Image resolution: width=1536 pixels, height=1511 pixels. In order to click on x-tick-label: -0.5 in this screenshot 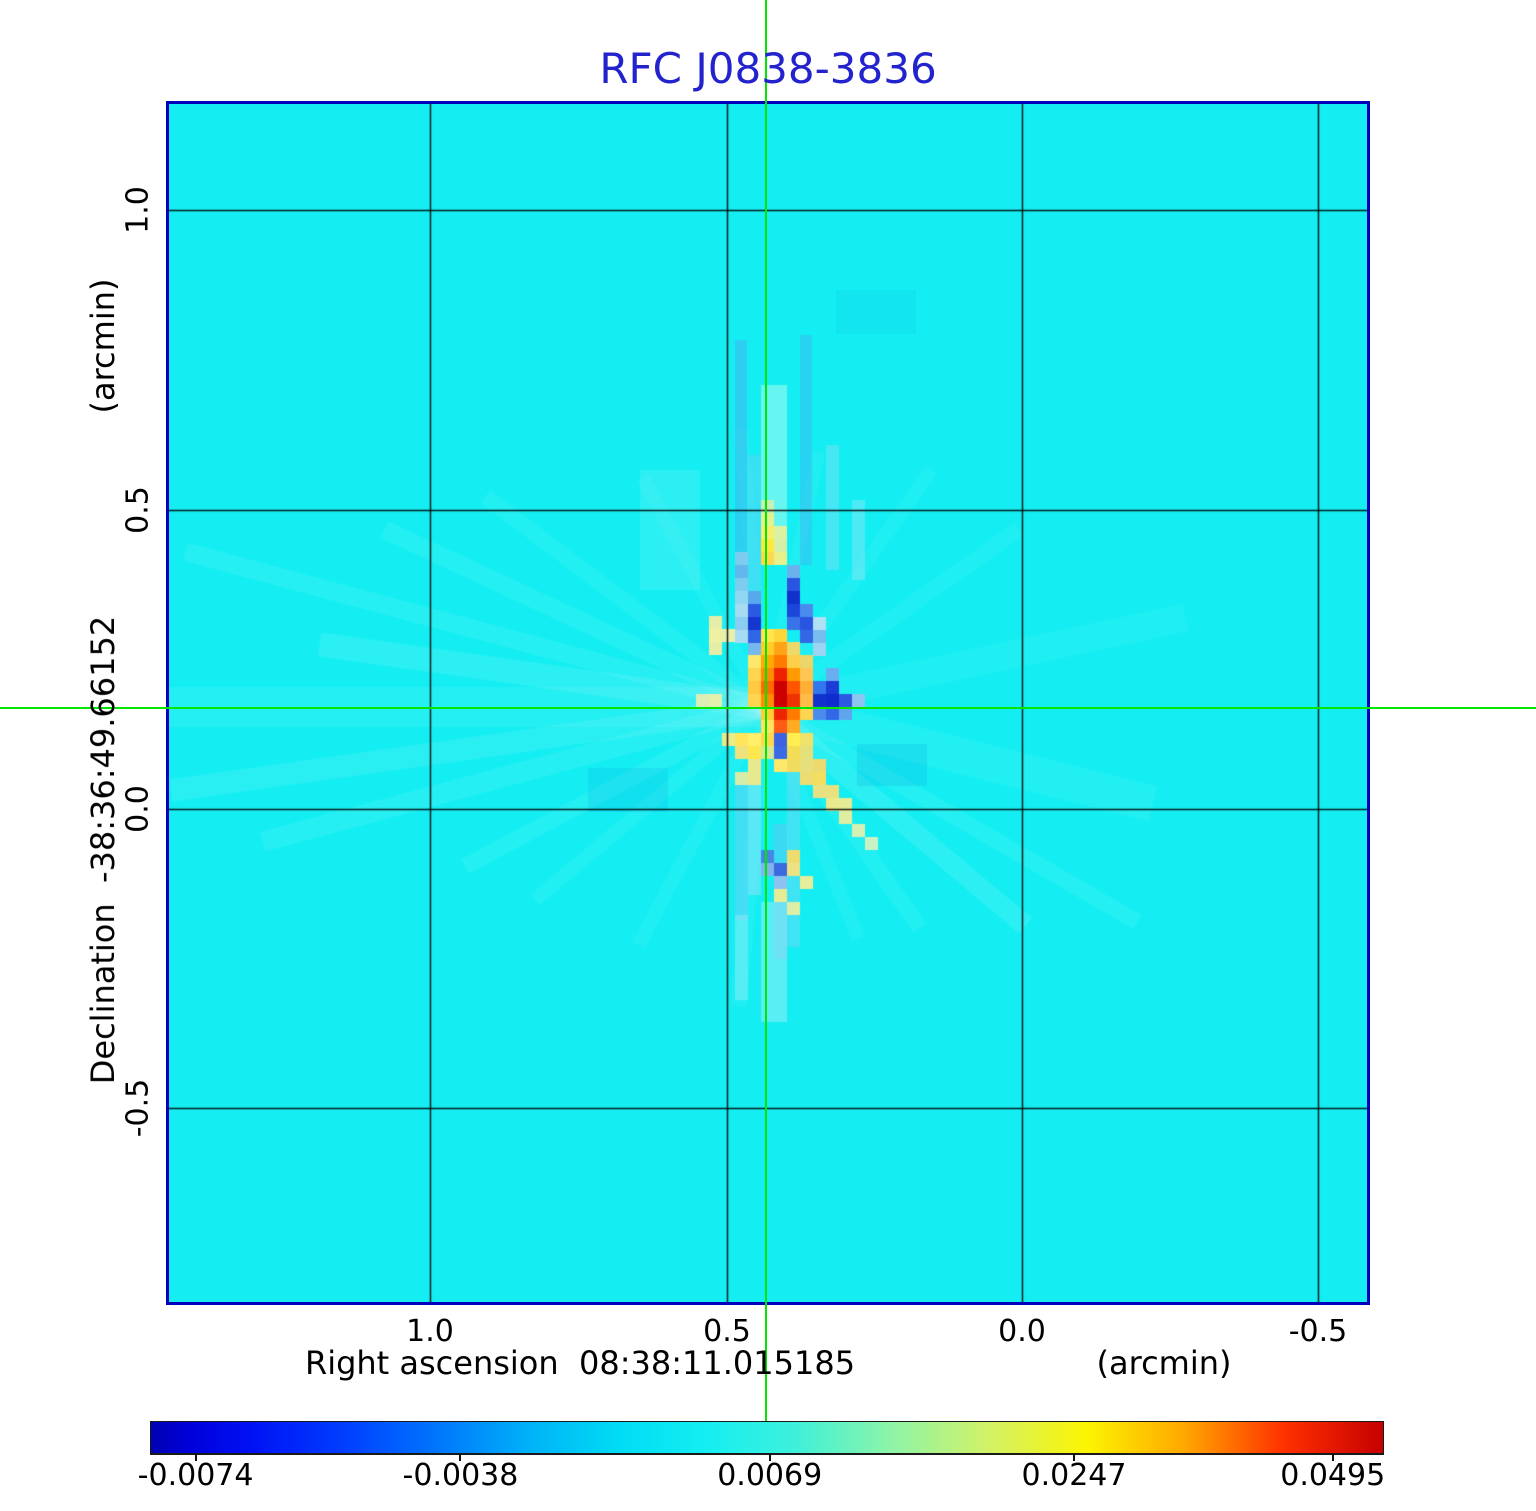, I will do `click(1318, 1331)`.